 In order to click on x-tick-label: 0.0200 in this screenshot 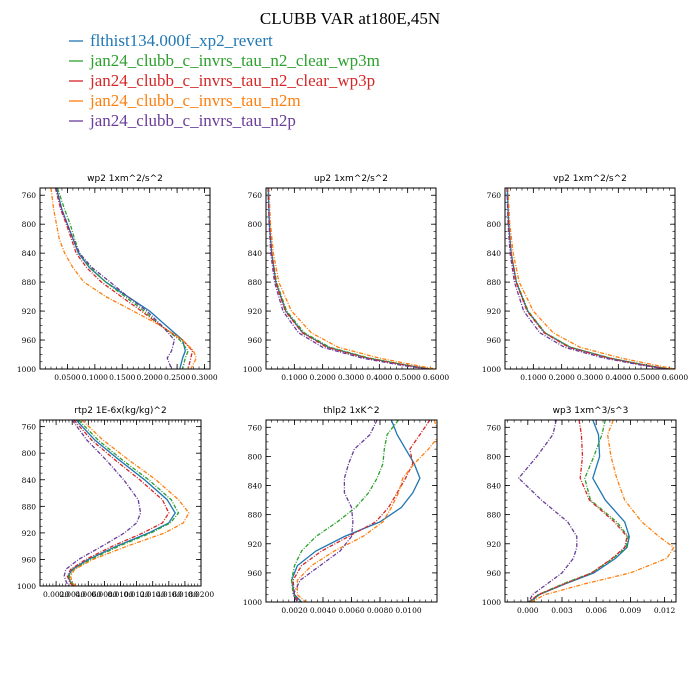, I will do `click(201, 594)`.